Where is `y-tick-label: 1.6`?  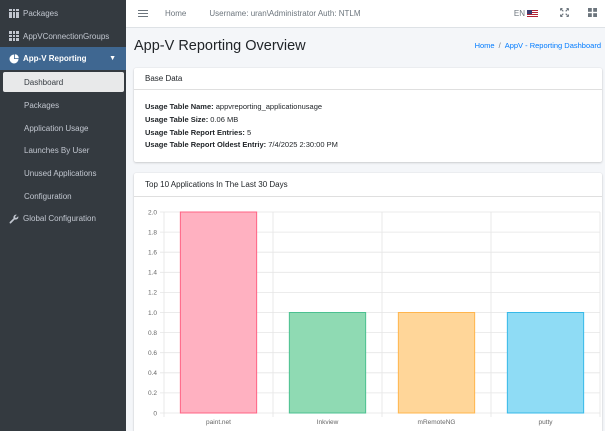
y-tick-label: 1.6 is located at coordinates (152, 253).